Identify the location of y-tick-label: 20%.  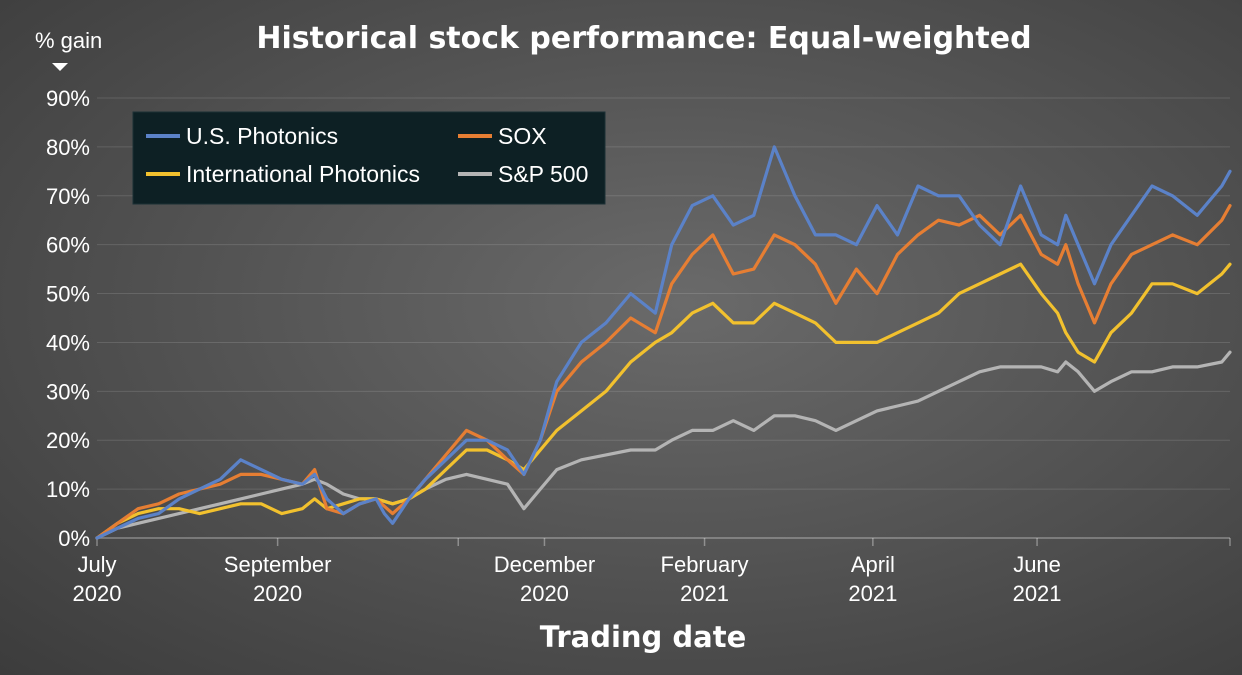
(68, 440).